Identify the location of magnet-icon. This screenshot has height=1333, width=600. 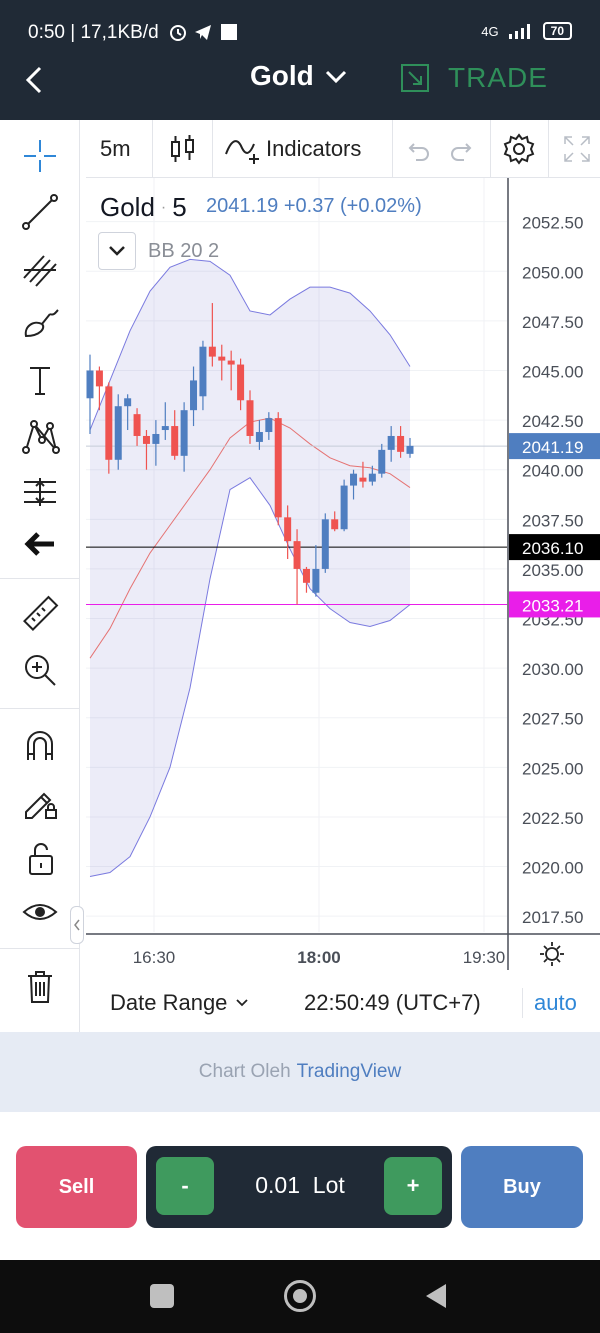
(40, 745).